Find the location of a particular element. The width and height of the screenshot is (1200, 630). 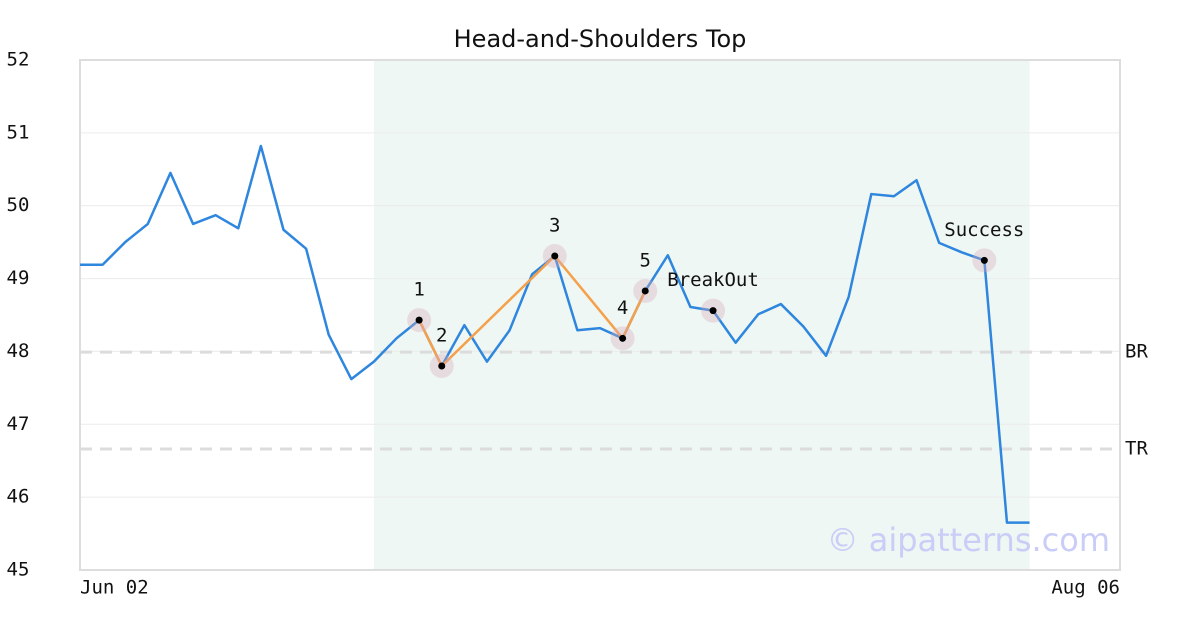

watermark: © aipatterns.com is located at coordinates (968, 540).